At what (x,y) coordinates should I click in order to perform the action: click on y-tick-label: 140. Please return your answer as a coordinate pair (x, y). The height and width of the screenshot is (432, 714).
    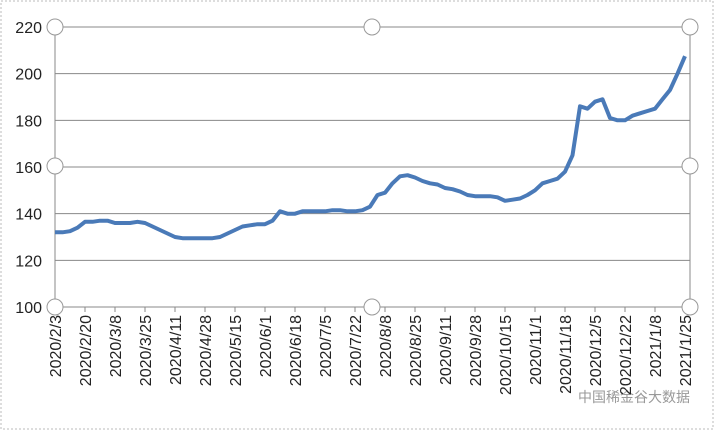
    Looking at the image, I should click on (28, 215).